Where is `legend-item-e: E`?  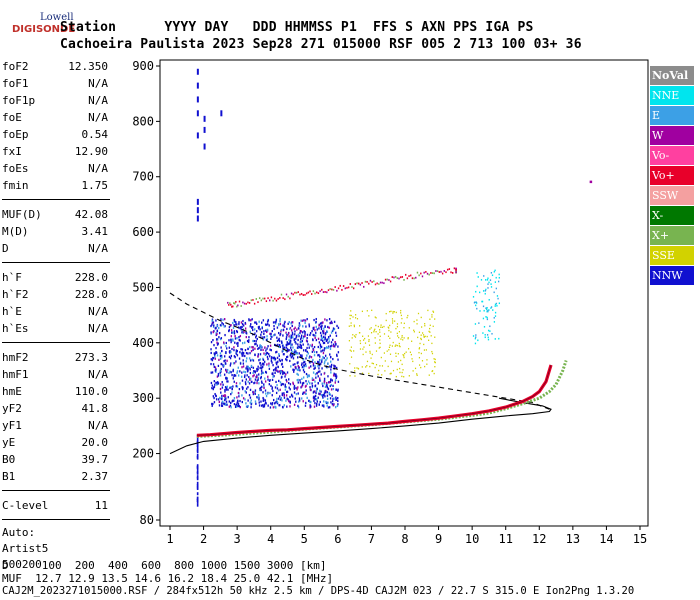 legend-item-e: E is located at coordinates (672, 115).